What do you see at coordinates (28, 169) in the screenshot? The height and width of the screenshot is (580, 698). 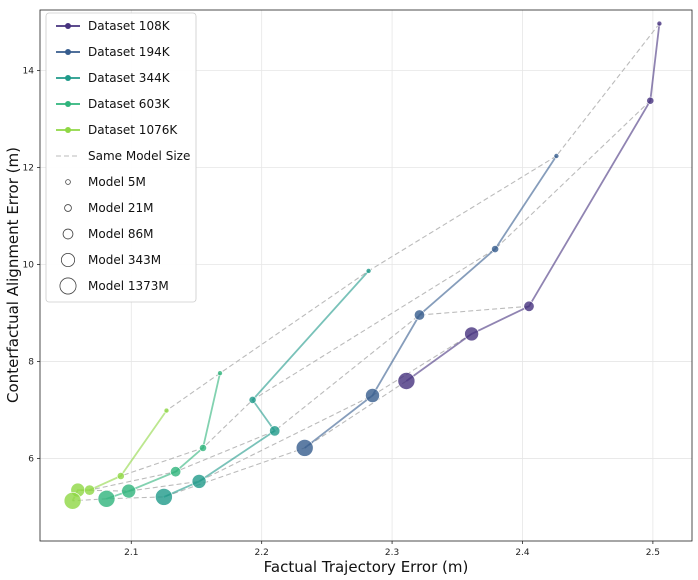 I see `y-tick-label: 12` at bounding box center [28, 169].